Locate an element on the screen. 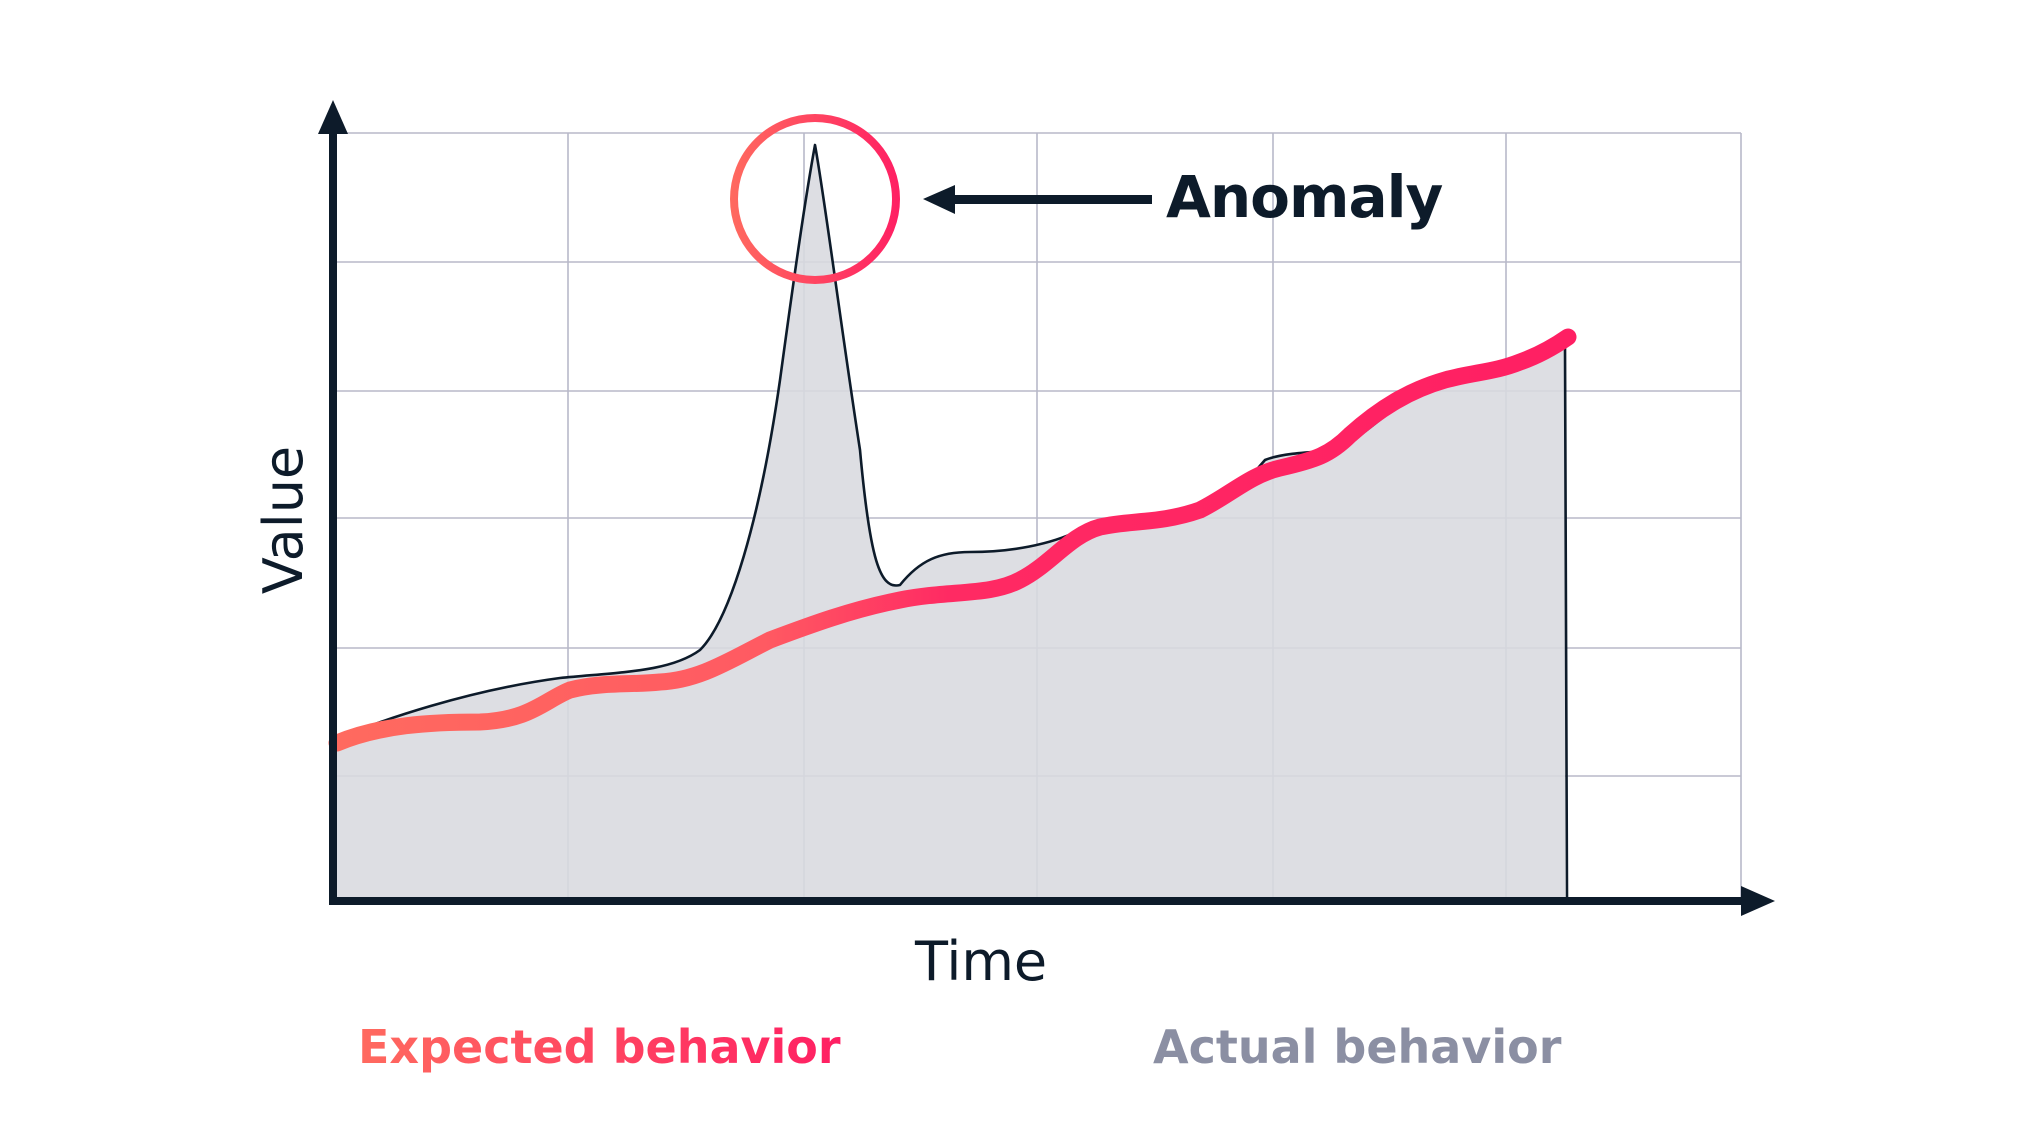 Image resolution: width=2026 pixels, height=1136 pixels. y-axis-label: Value is located at coordinates (283, 520).